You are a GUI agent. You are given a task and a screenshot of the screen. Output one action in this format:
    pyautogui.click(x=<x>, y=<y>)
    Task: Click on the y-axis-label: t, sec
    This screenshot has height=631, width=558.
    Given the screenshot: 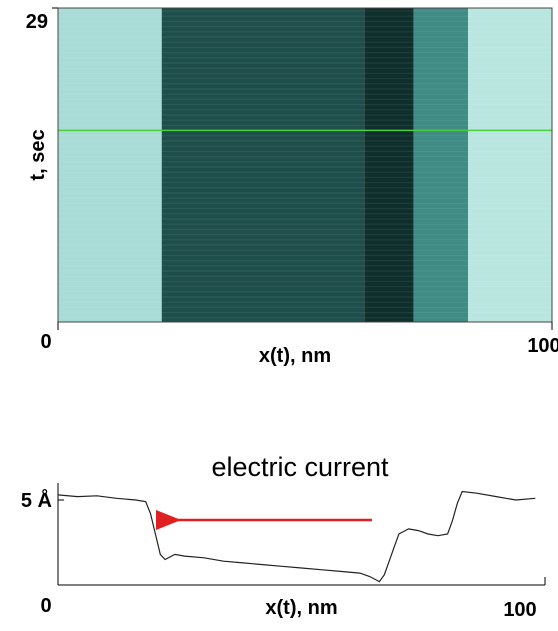 What is the action you would take?
    pyautogui.click(x=38, y=154)
    